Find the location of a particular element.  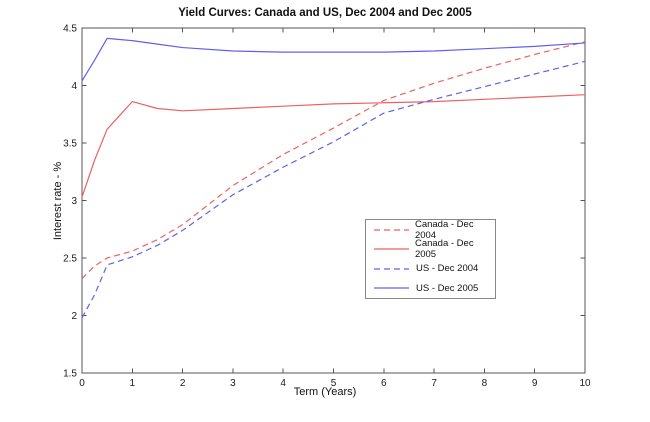

x-tick-label: 0 is located at coordinates (82, 383).